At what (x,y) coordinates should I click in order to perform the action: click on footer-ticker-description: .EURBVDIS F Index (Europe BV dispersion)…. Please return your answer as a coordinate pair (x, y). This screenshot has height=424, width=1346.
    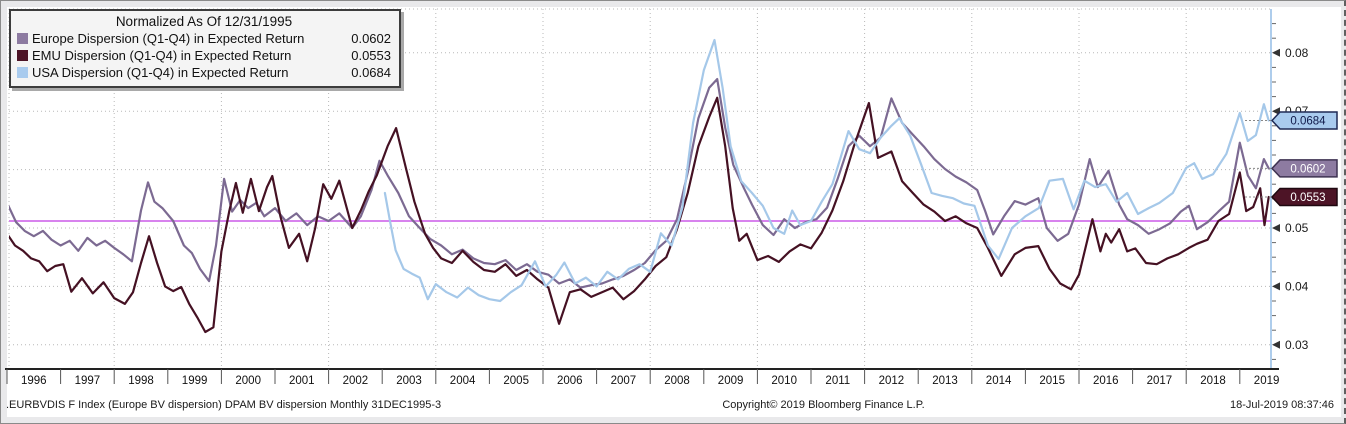
    Looking at the image, I should click on (224, 405).